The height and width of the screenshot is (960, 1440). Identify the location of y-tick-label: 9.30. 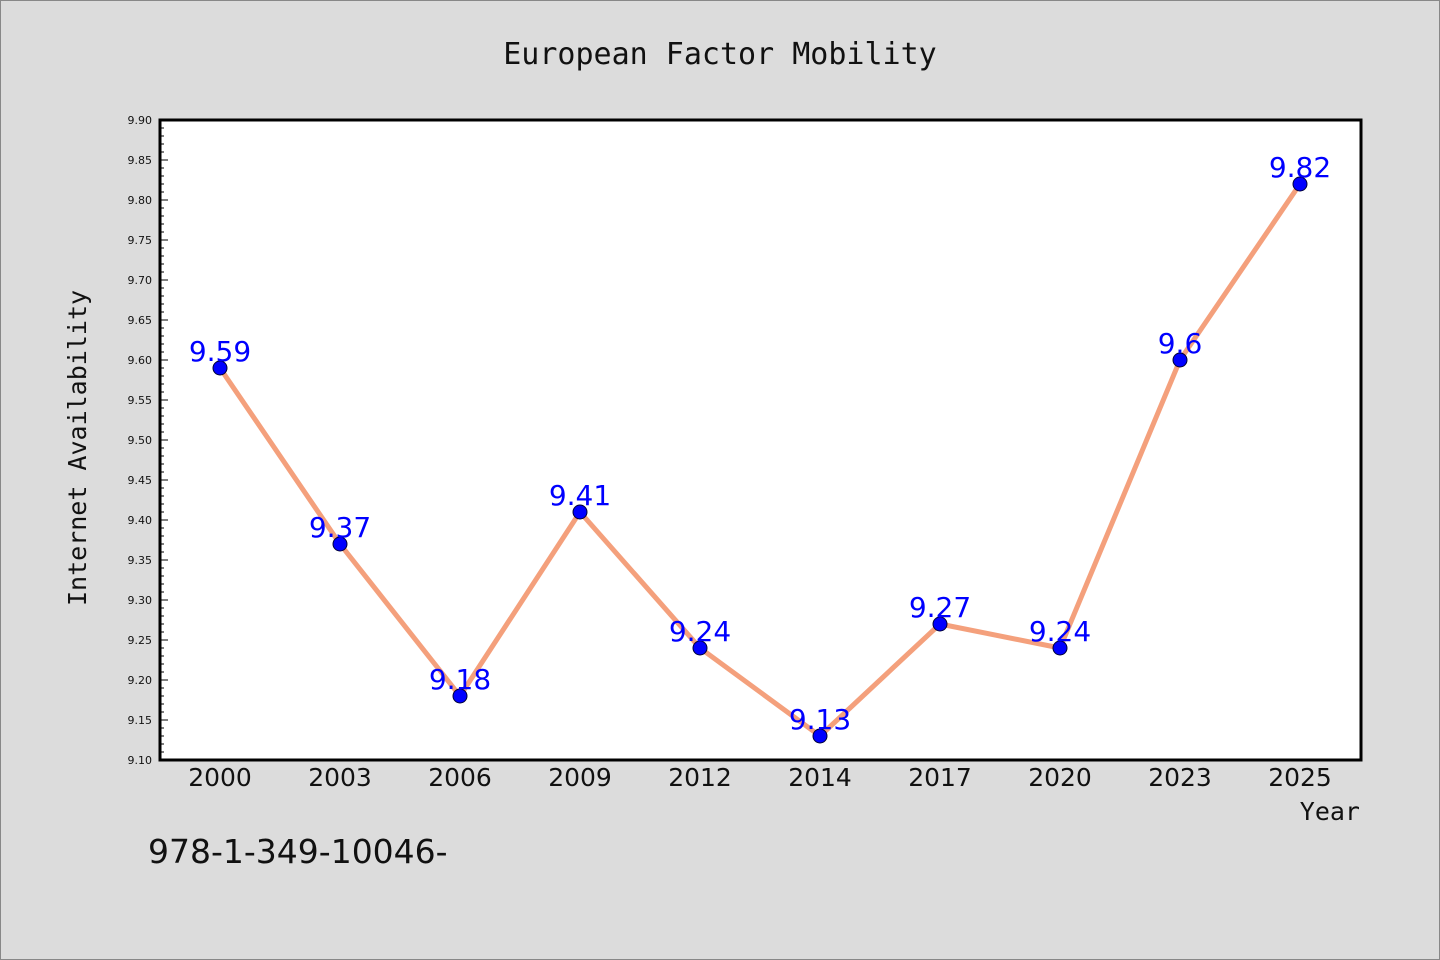
(140, 600).